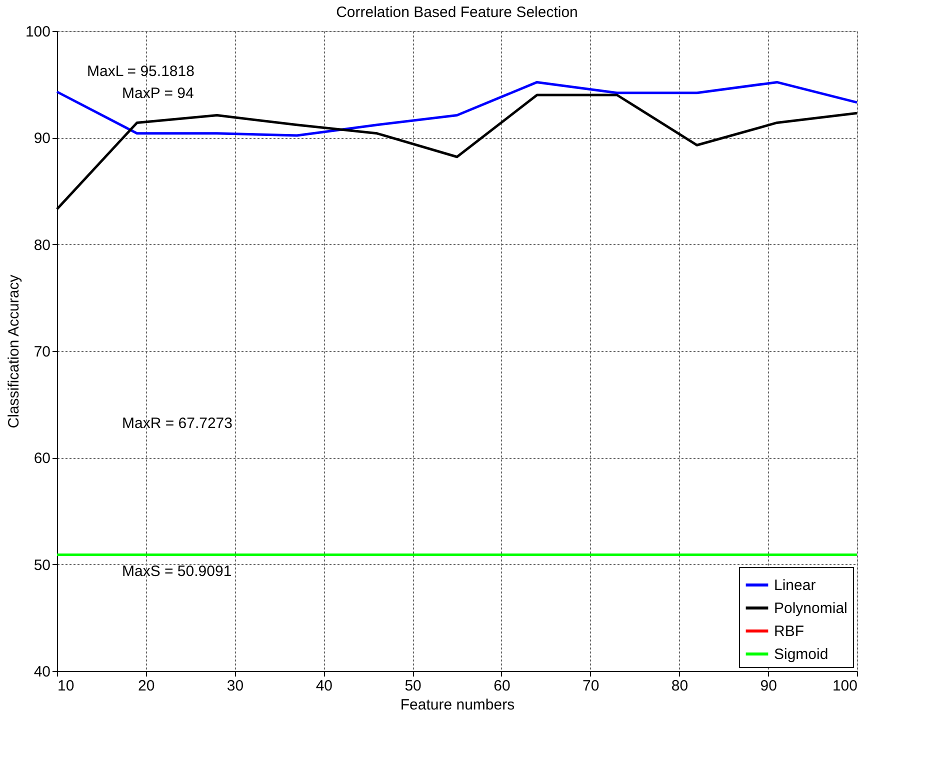  Describe the element at coordinates (324, 686) in the screenshot. I see `x-tick-label: 40` at that location.